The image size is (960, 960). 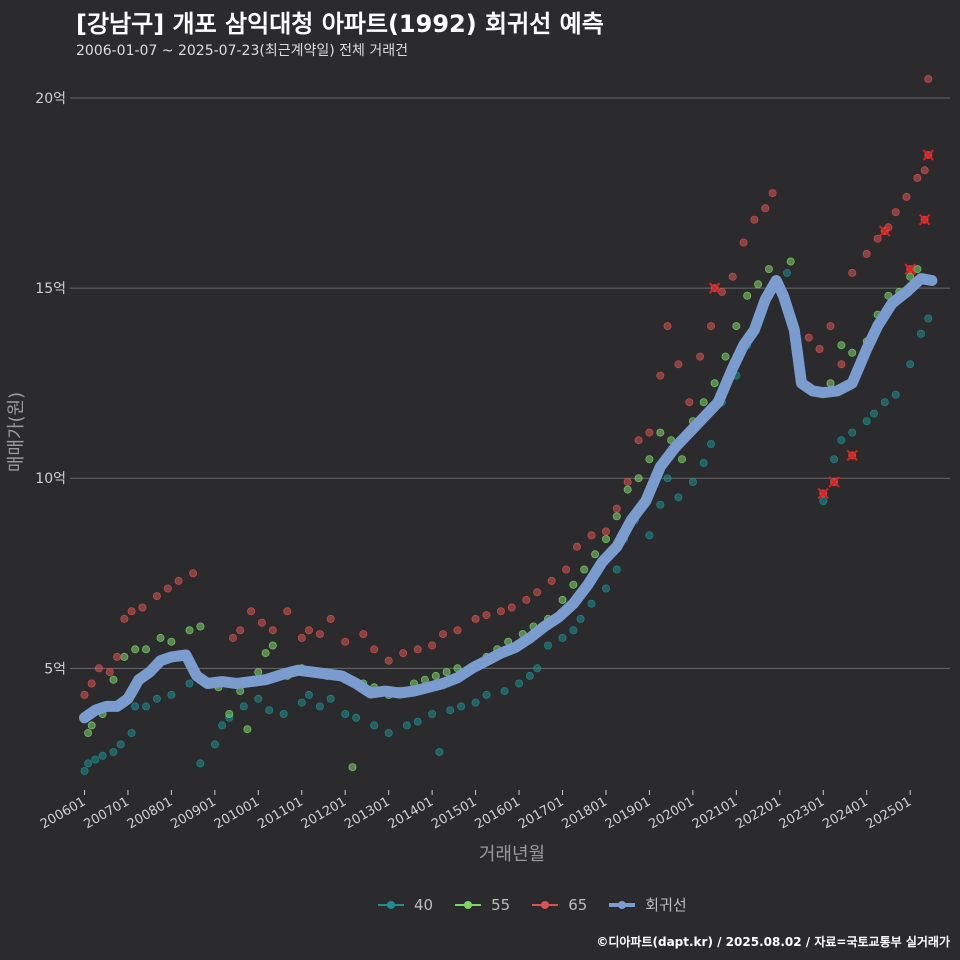 I want to click on y-tick-label: 10억, so click(x=50, y=479).